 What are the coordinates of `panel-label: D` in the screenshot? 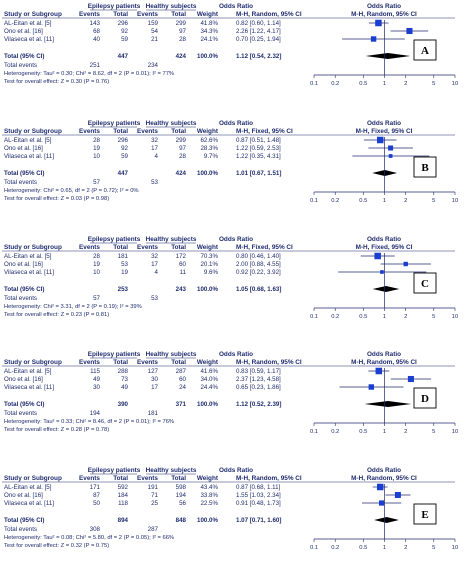 It's located at (425, 399).